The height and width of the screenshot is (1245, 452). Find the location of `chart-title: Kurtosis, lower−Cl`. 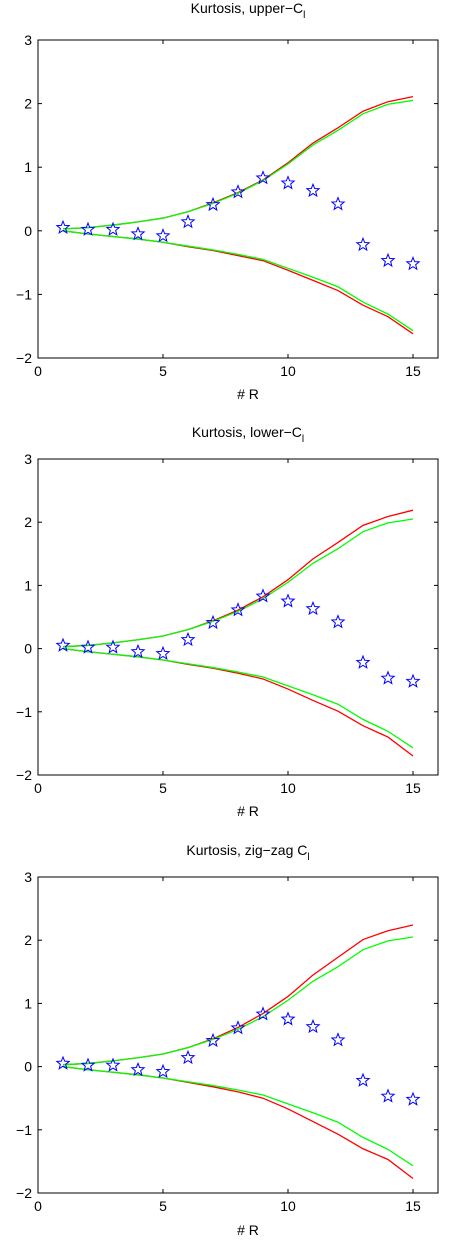

chart-title: Kurtosis, lower−Cl is located at coordinates (248, 434).